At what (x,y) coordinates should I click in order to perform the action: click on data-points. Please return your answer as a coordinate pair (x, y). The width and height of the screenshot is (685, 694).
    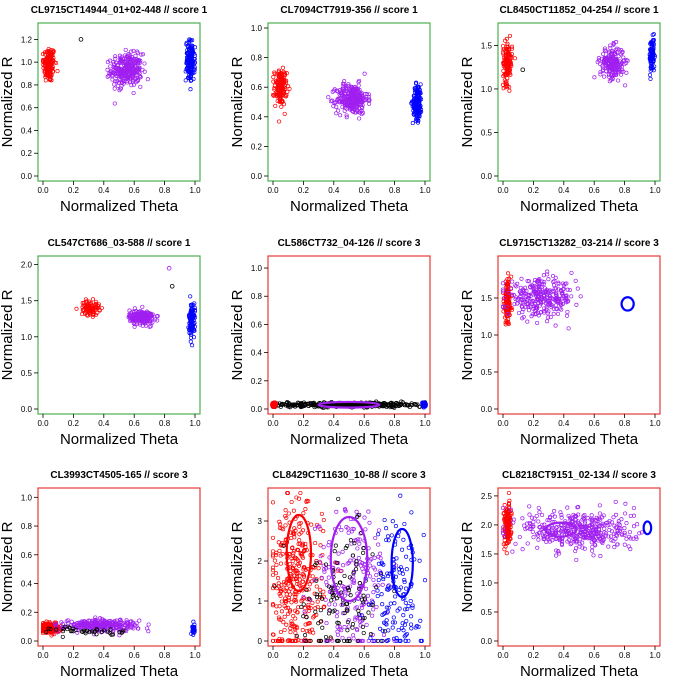
    Looking at the image, I should click on (349, 566).